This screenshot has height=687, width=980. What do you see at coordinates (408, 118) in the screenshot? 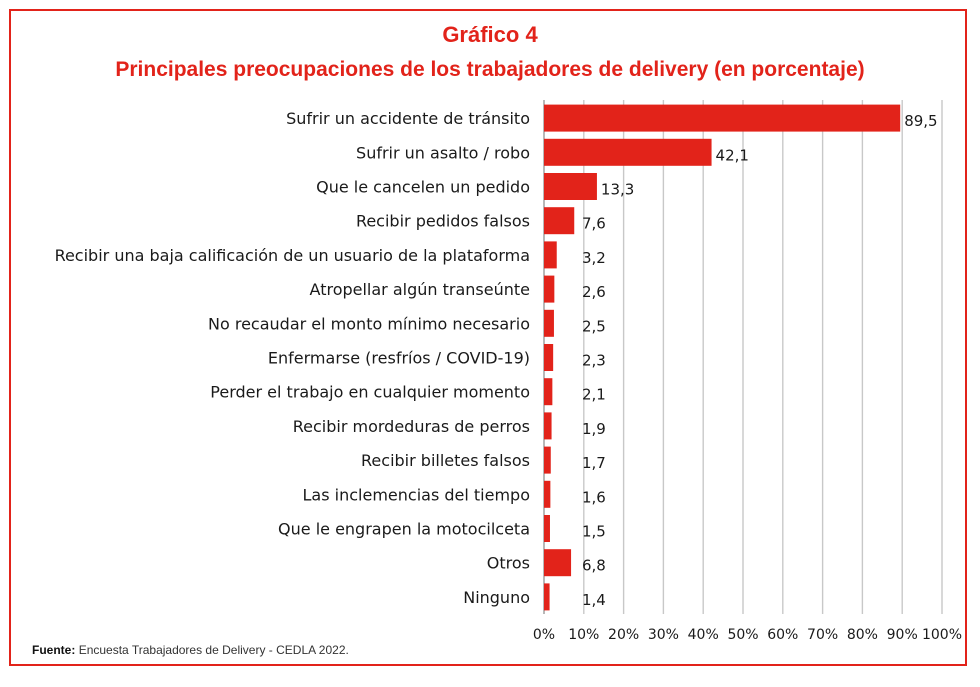
I see `category-label: Sufrir un accidente de tránsito` at bounding box center [408, 118].